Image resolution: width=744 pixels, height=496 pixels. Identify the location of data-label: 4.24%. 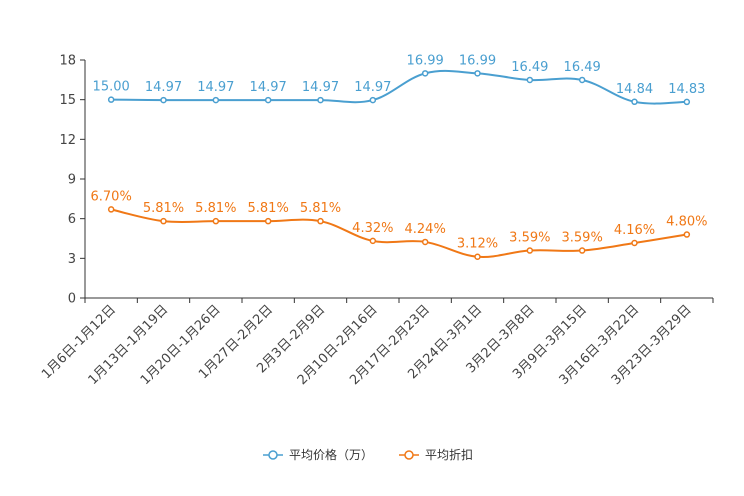
(425, 229).